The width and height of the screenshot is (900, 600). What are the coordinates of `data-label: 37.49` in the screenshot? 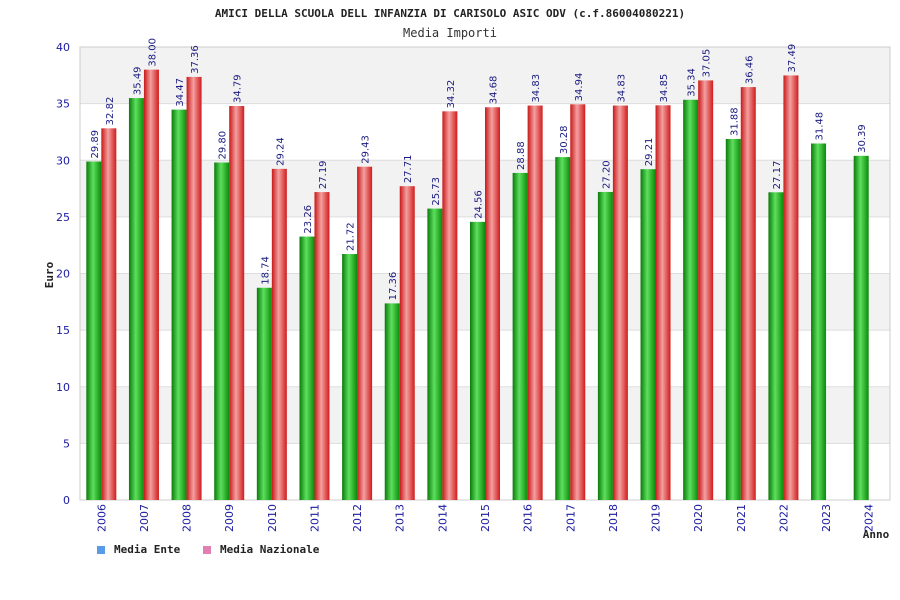 It's located at (792, 58).